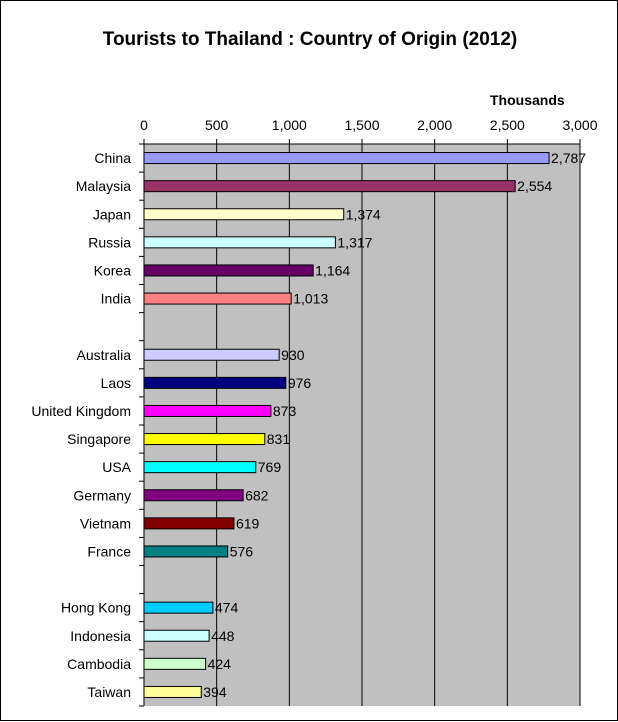  Describe the element at coordinates (99, 664) in the screenshot. I see `category-label: Cambodia` at that location.